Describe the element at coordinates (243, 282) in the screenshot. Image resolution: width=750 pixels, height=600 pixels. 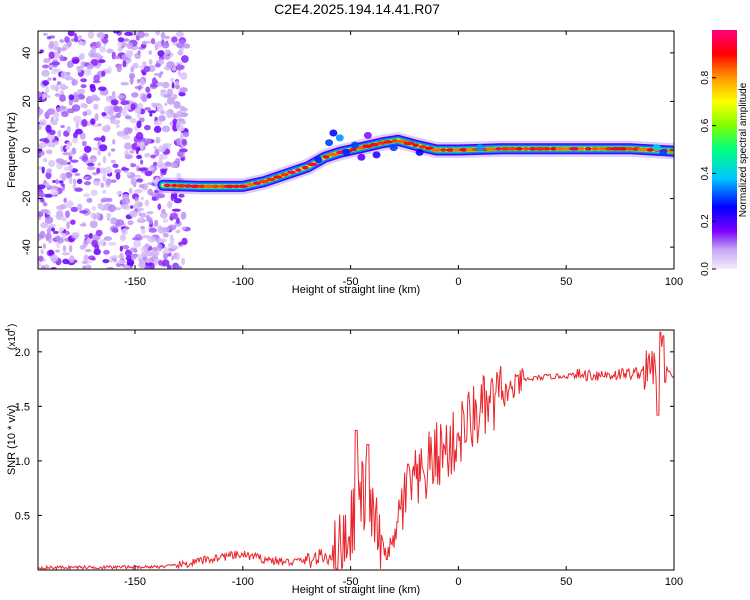
I see `x-tick-label: -100` at that location.